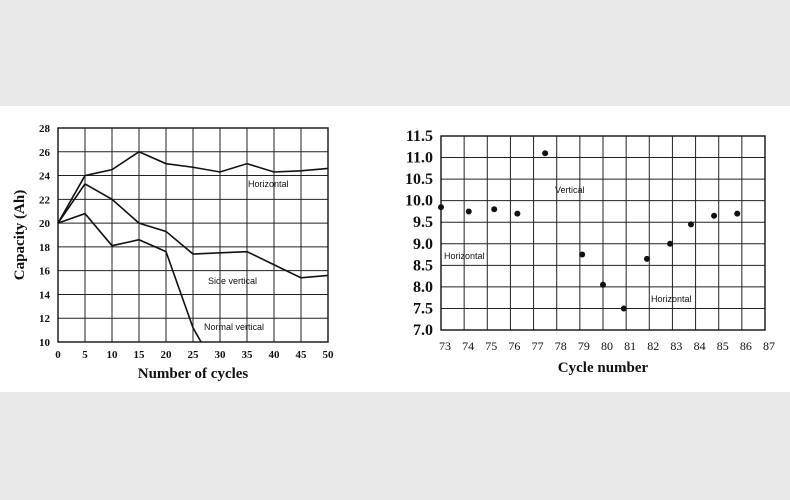  Describe the element at coordinates (45, 177) in the screenshot. I see `y-tick-label: 24` at that location.